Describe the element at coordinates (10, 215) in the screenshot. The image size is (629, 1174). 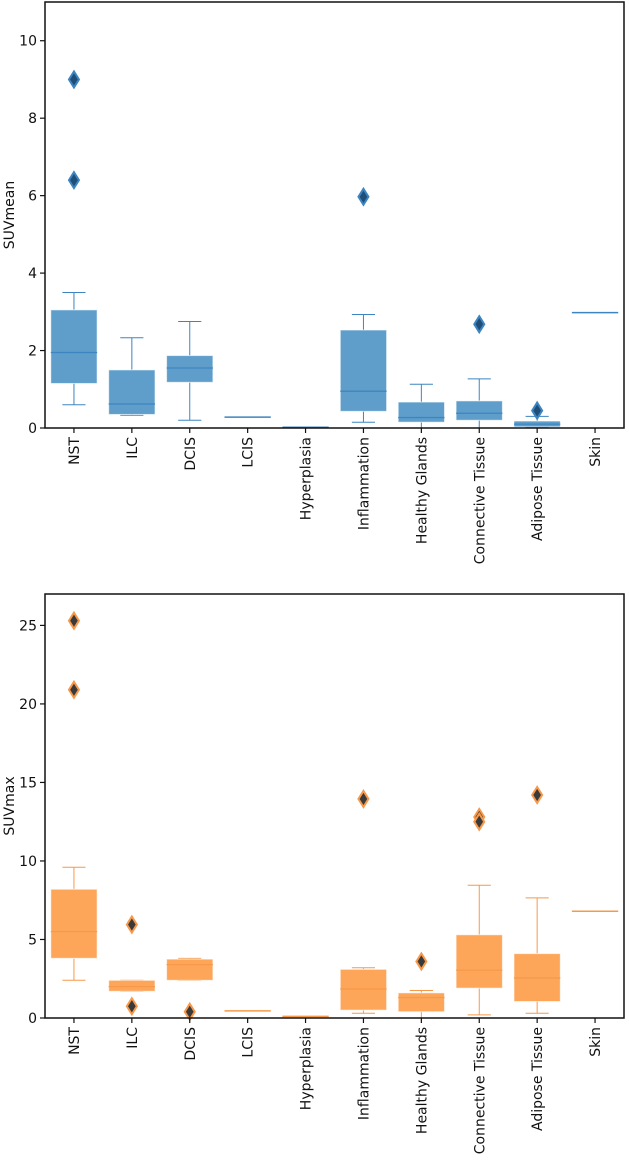
I see `y-axis-title: SUVmean` at that location.